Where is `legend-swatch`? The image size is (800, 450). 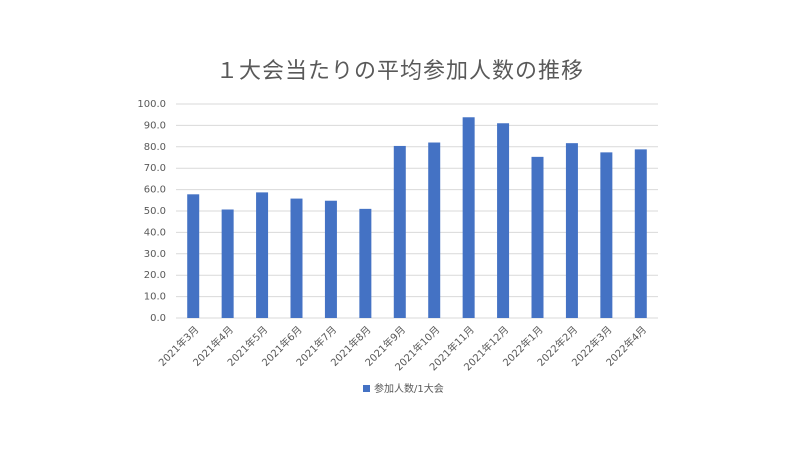
legend-swatch is located at coordinates (366, 388).